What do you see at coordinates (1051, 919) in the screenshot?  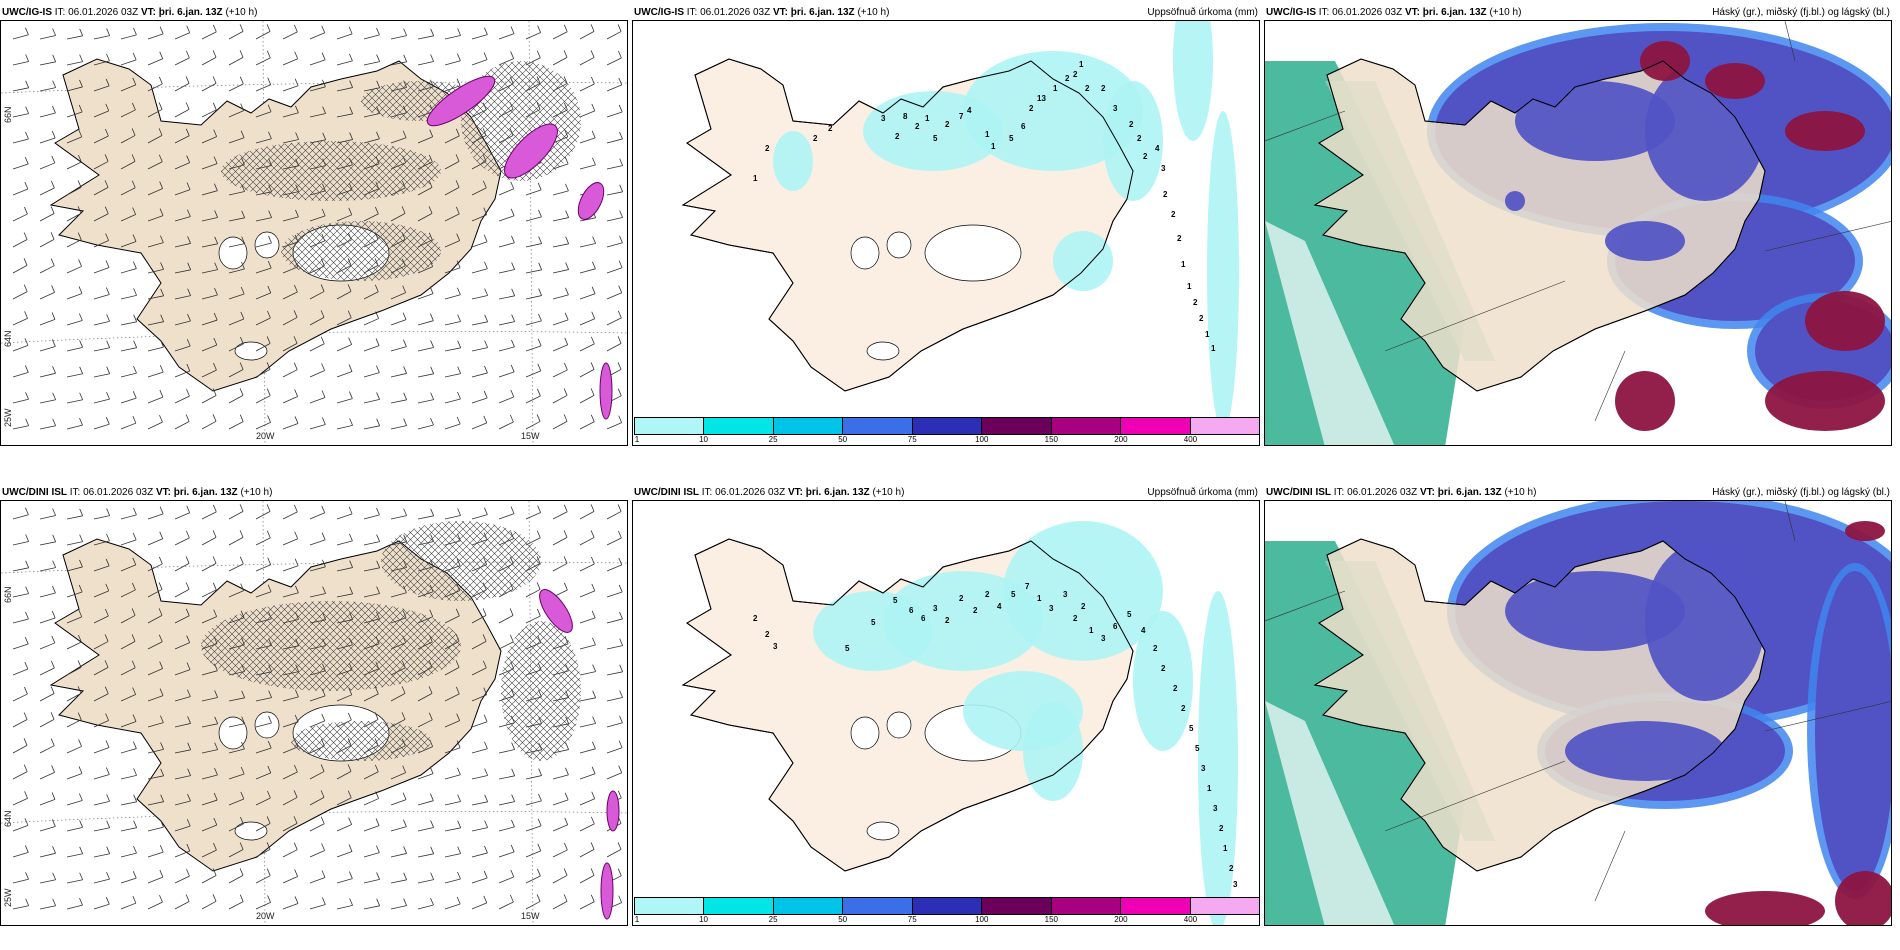 I see `colorbar-tick: 150` at bounding box center [1051, 919].